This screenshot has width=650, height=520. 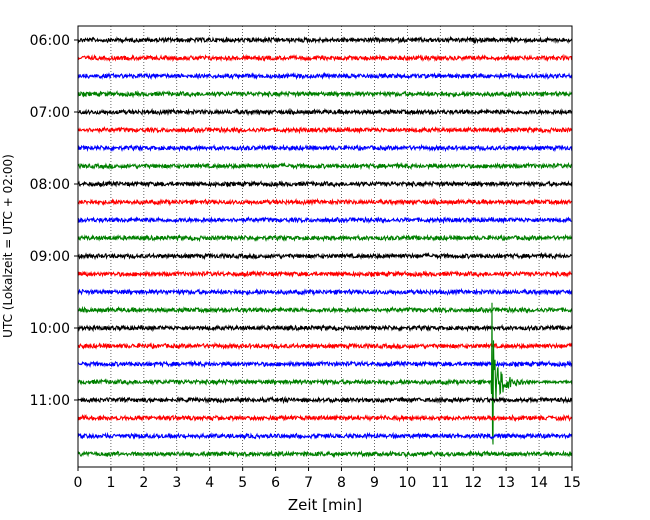 I want to click on y-tick-label-11:00: 11:00, so click(x=50, y=401).